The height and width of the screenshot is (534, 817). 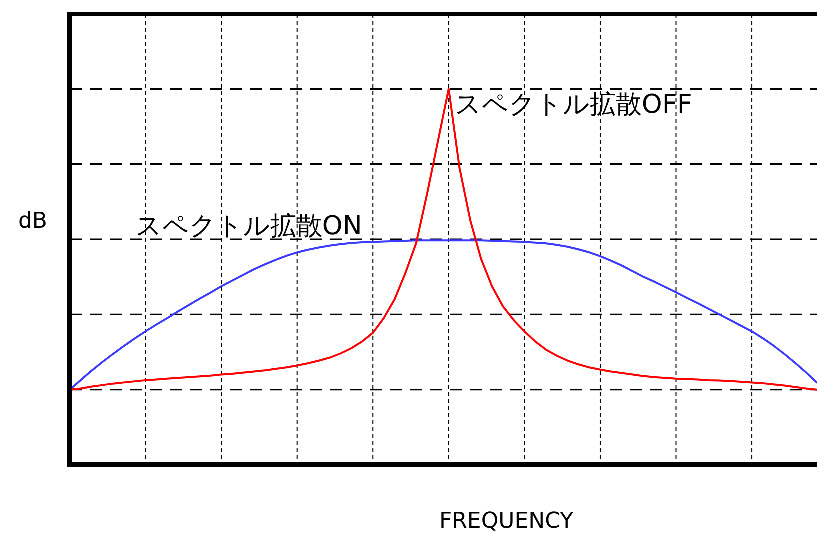 What do you see at coordinates (248, 227) in the screenshot?
I see `series-label: スペクトル拡散ON` at bounding box center [248, 227].